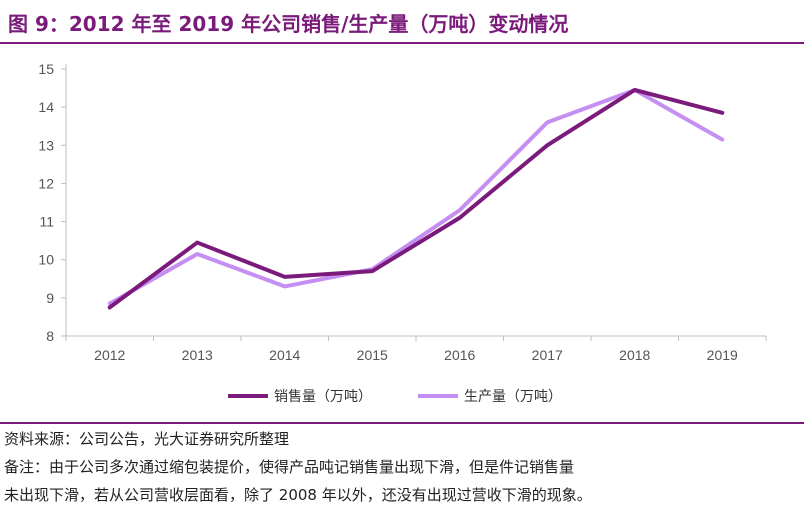 The width and height of the screenshot is (804, 520). What do you see at coordinates (46, 145) in the screenshot?
I see `y-tick-label: 13` at bounding box center [46, 145].